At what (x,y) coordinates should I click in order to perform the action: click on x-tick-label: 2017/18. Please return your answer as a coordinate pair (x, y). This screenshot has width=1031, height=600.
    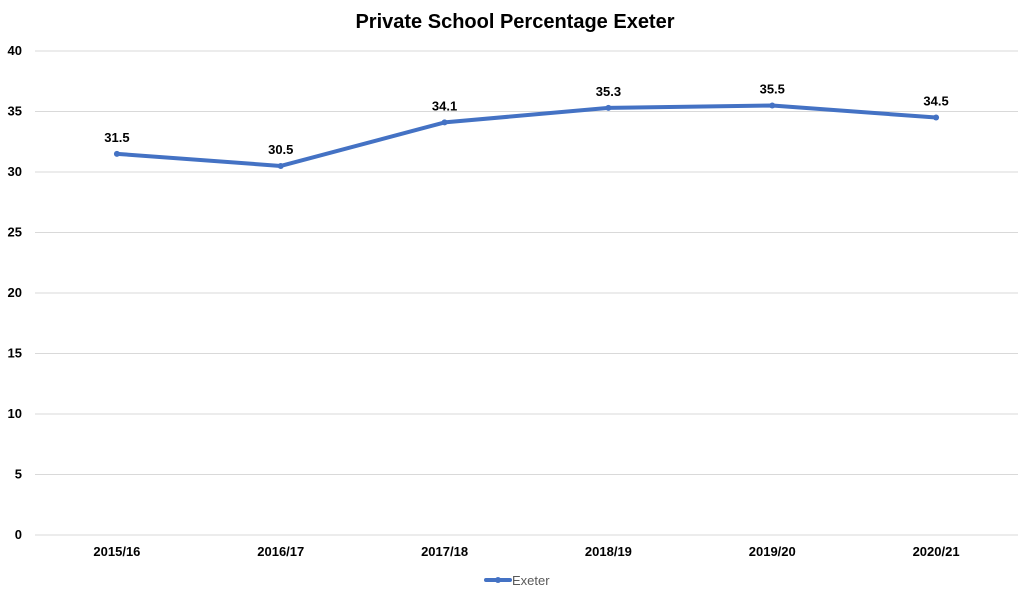
    Looking at the image, I should click on (444, 551).